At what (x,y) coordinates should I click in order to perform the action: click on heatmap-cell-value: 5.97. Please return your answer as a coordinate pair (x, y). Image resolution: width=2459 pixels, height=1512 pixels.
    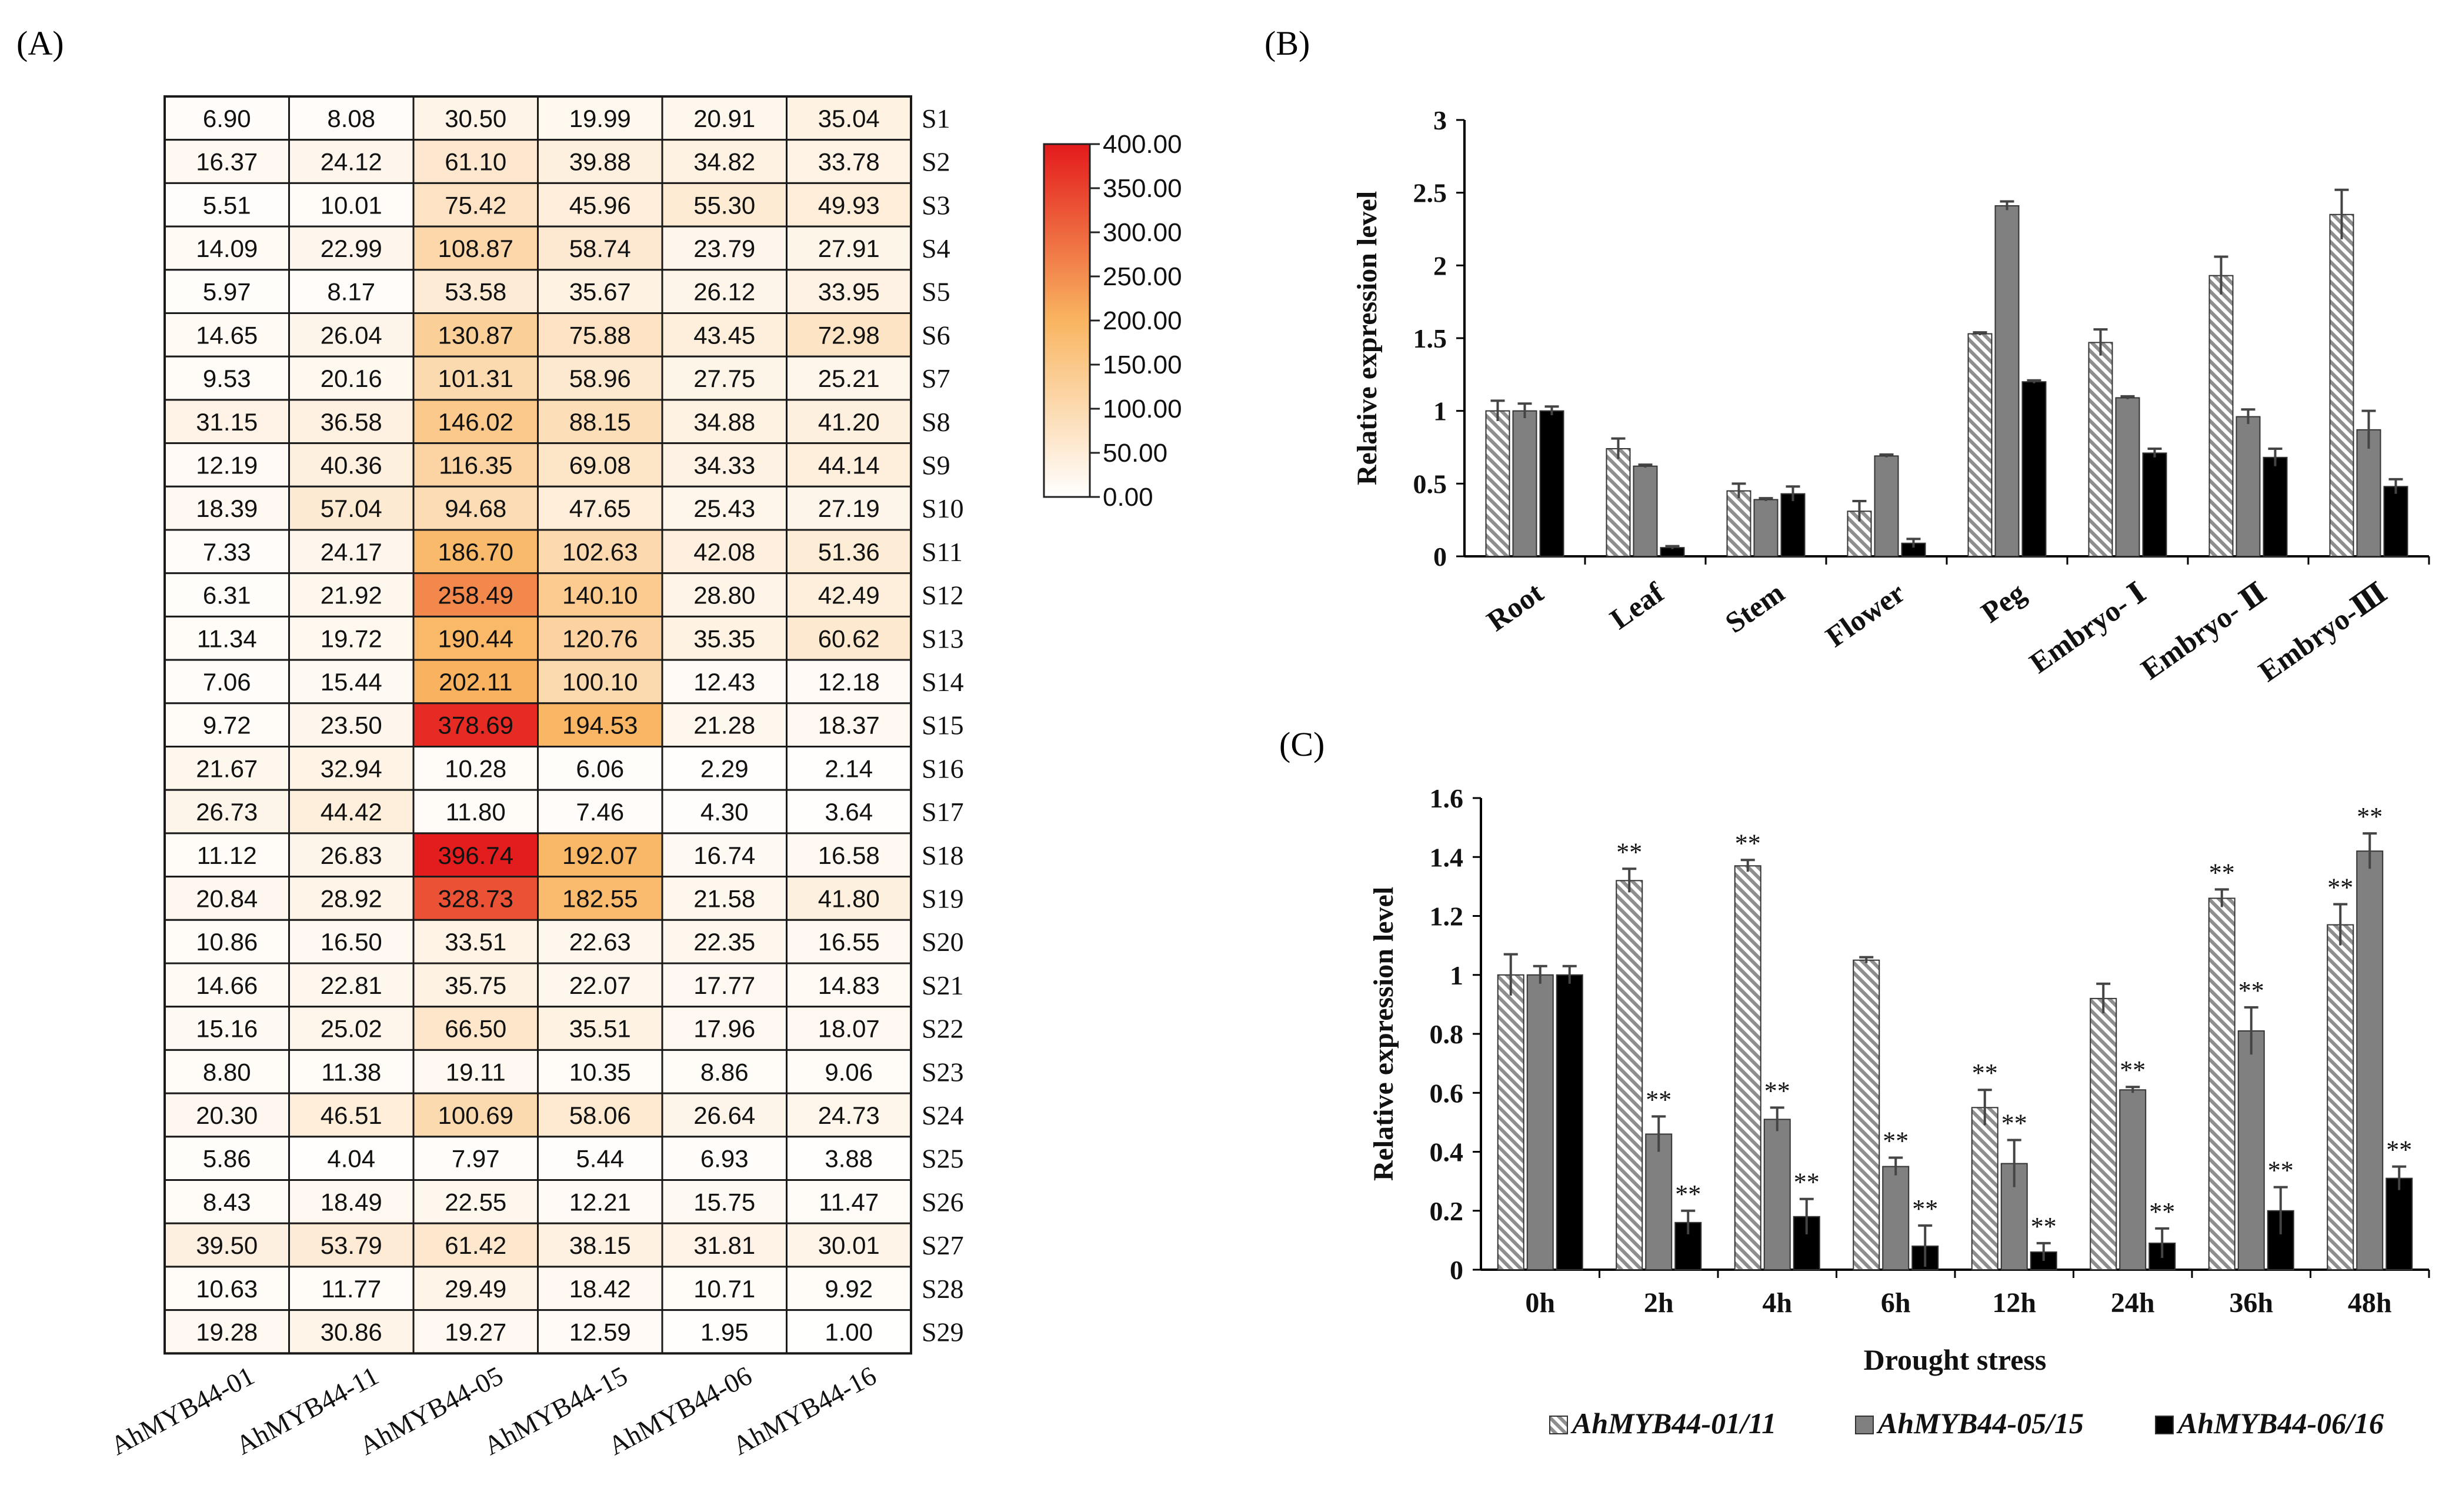
    Looking at the image, I should click on (227, 292).